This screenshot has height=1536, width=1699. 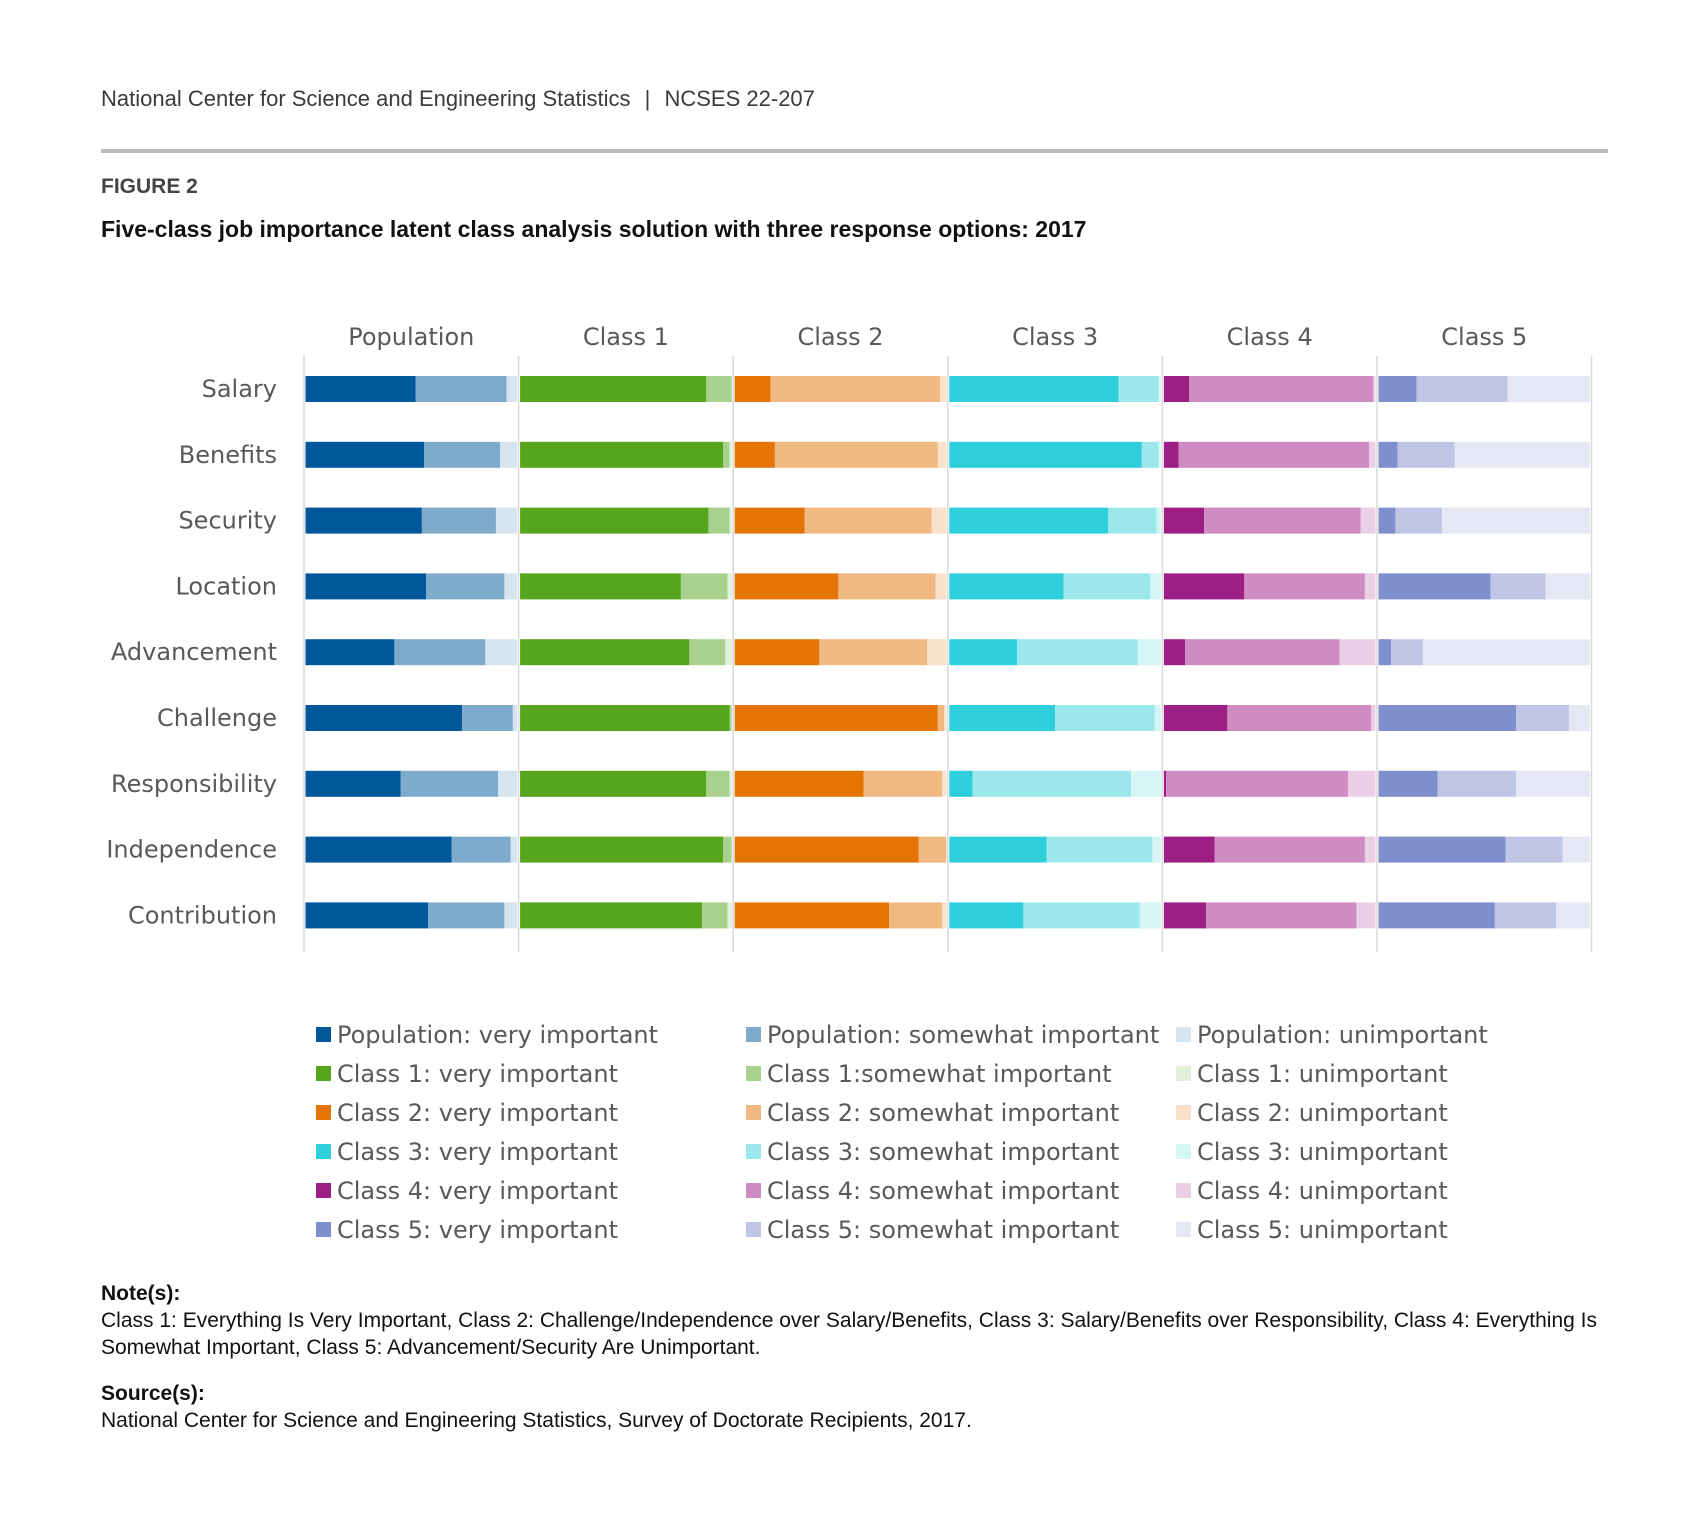 I want to click on figure-label: FIGURE 2, so click(x=149, y=186).